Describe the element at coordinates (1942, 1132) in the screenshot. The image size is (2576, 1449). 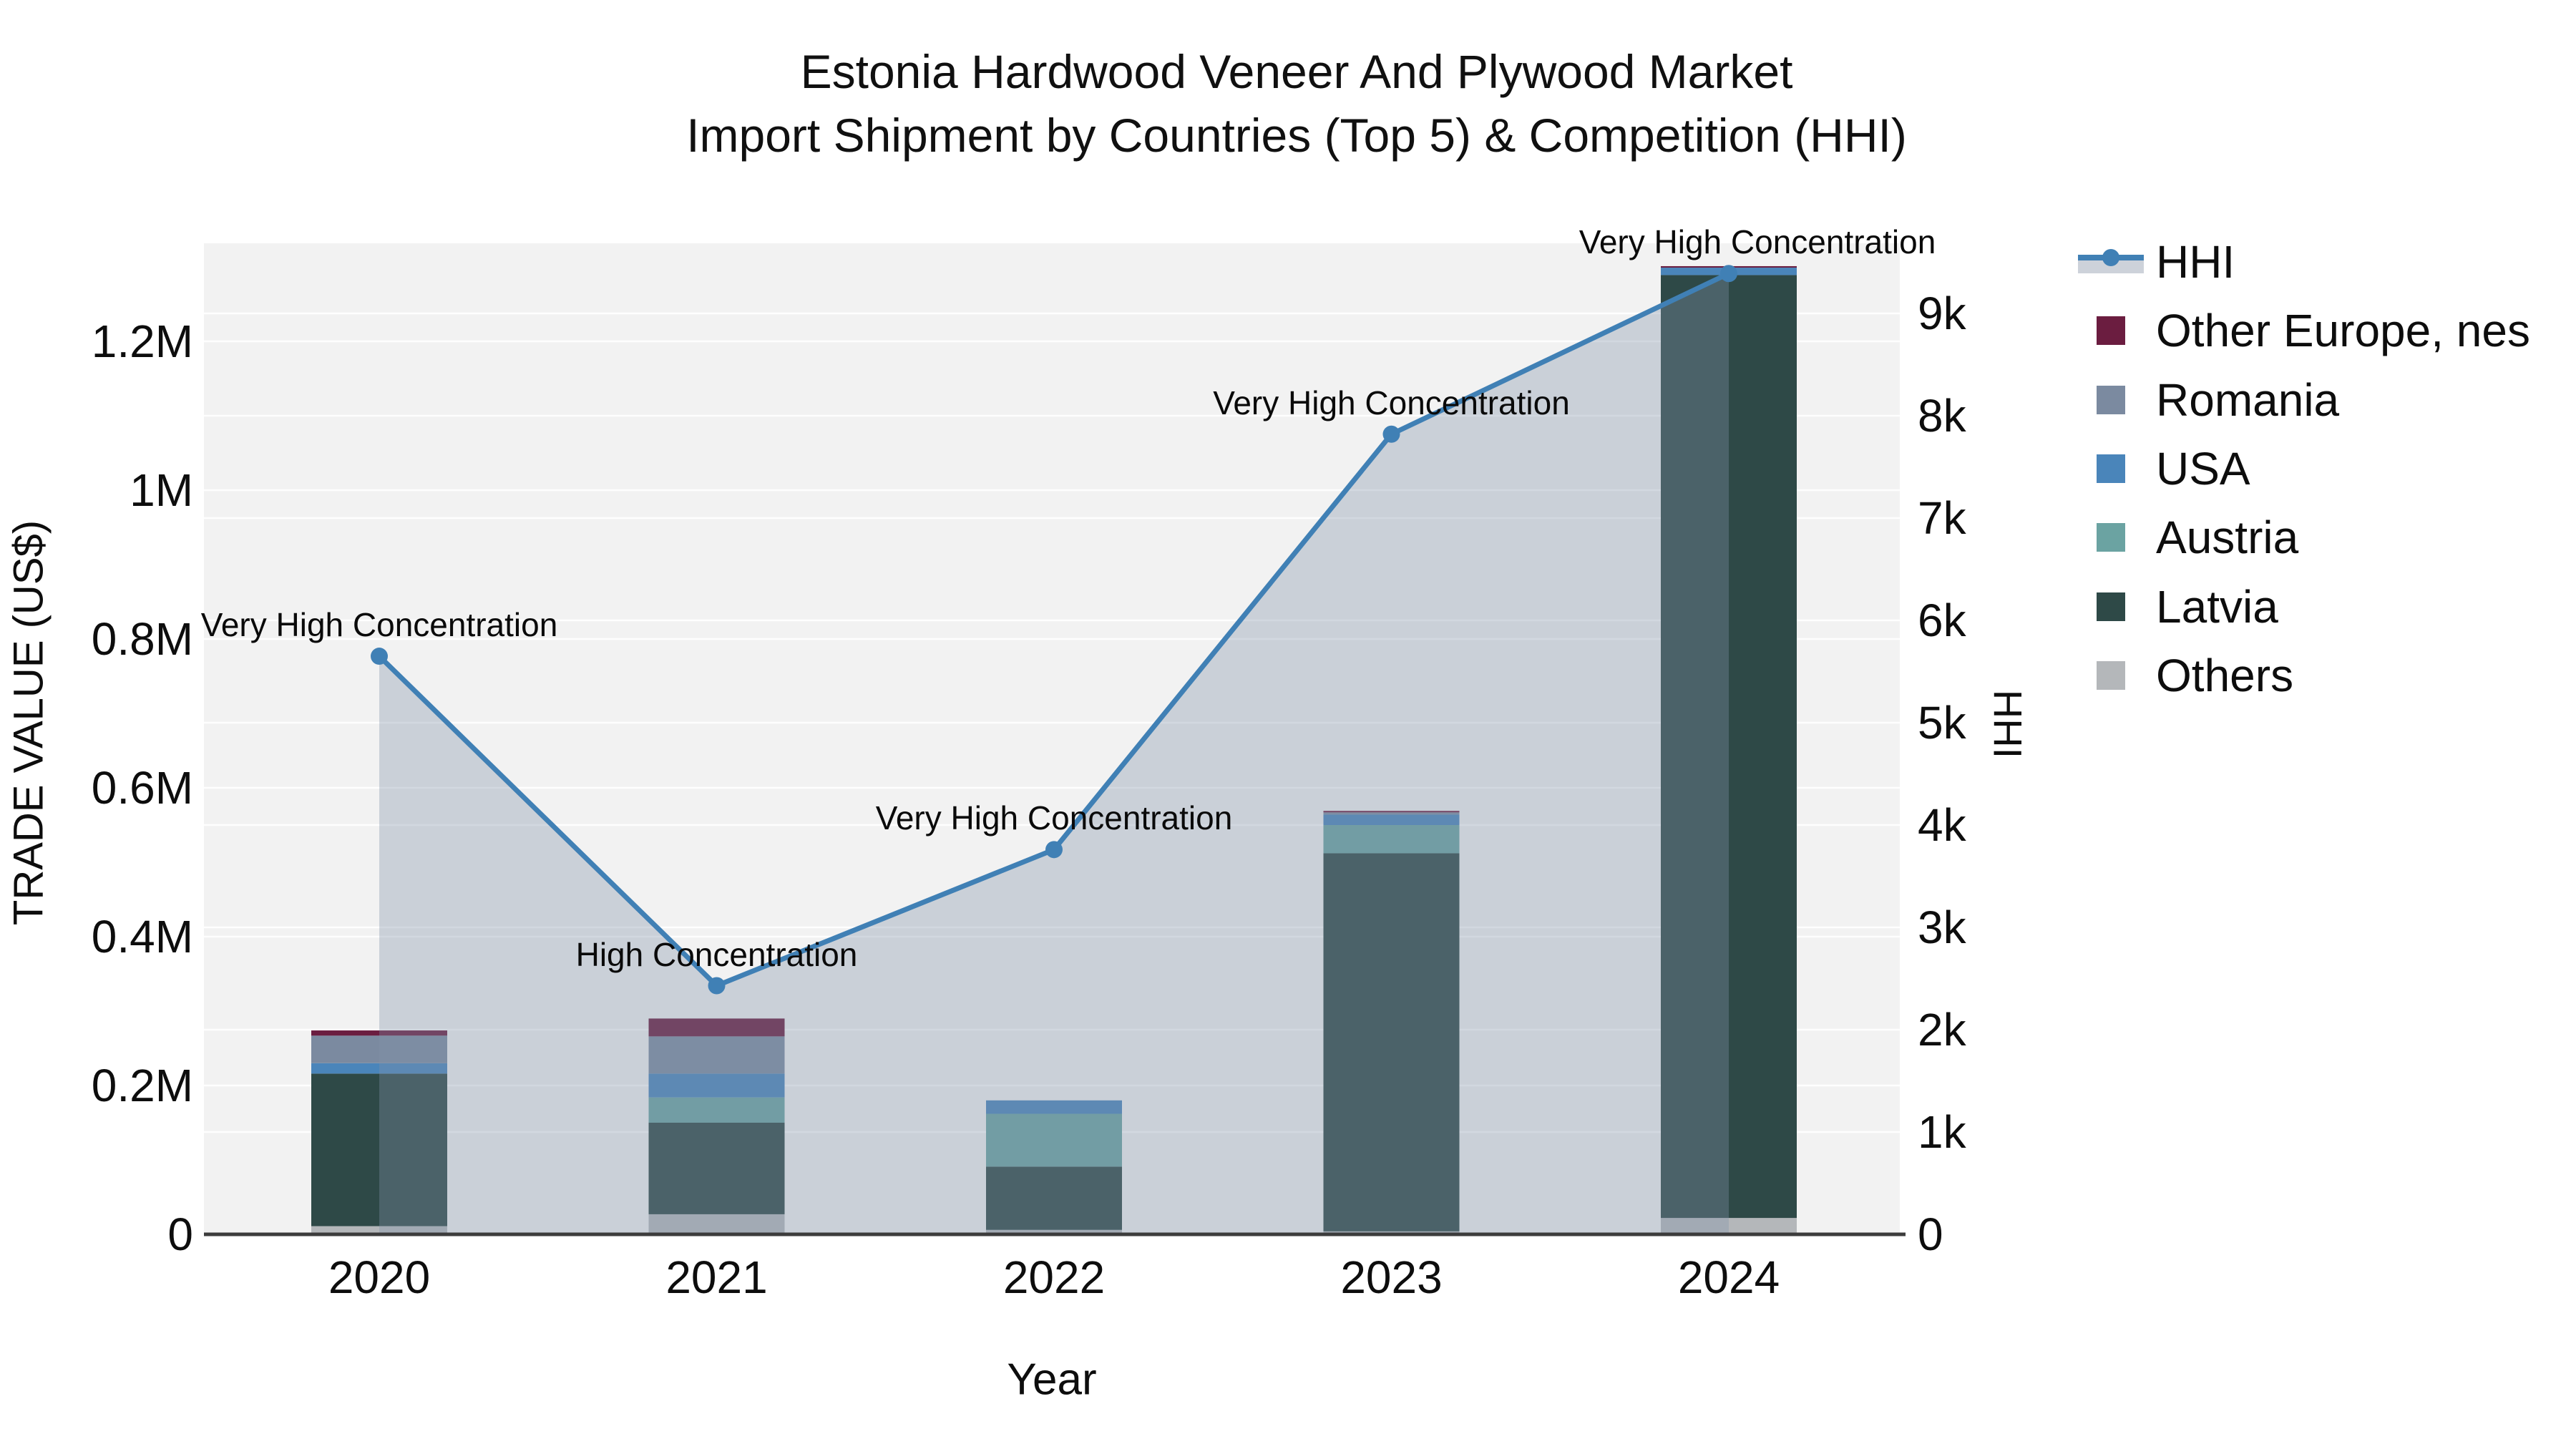
I see `y-right-tick-1k: 1k` at that location.